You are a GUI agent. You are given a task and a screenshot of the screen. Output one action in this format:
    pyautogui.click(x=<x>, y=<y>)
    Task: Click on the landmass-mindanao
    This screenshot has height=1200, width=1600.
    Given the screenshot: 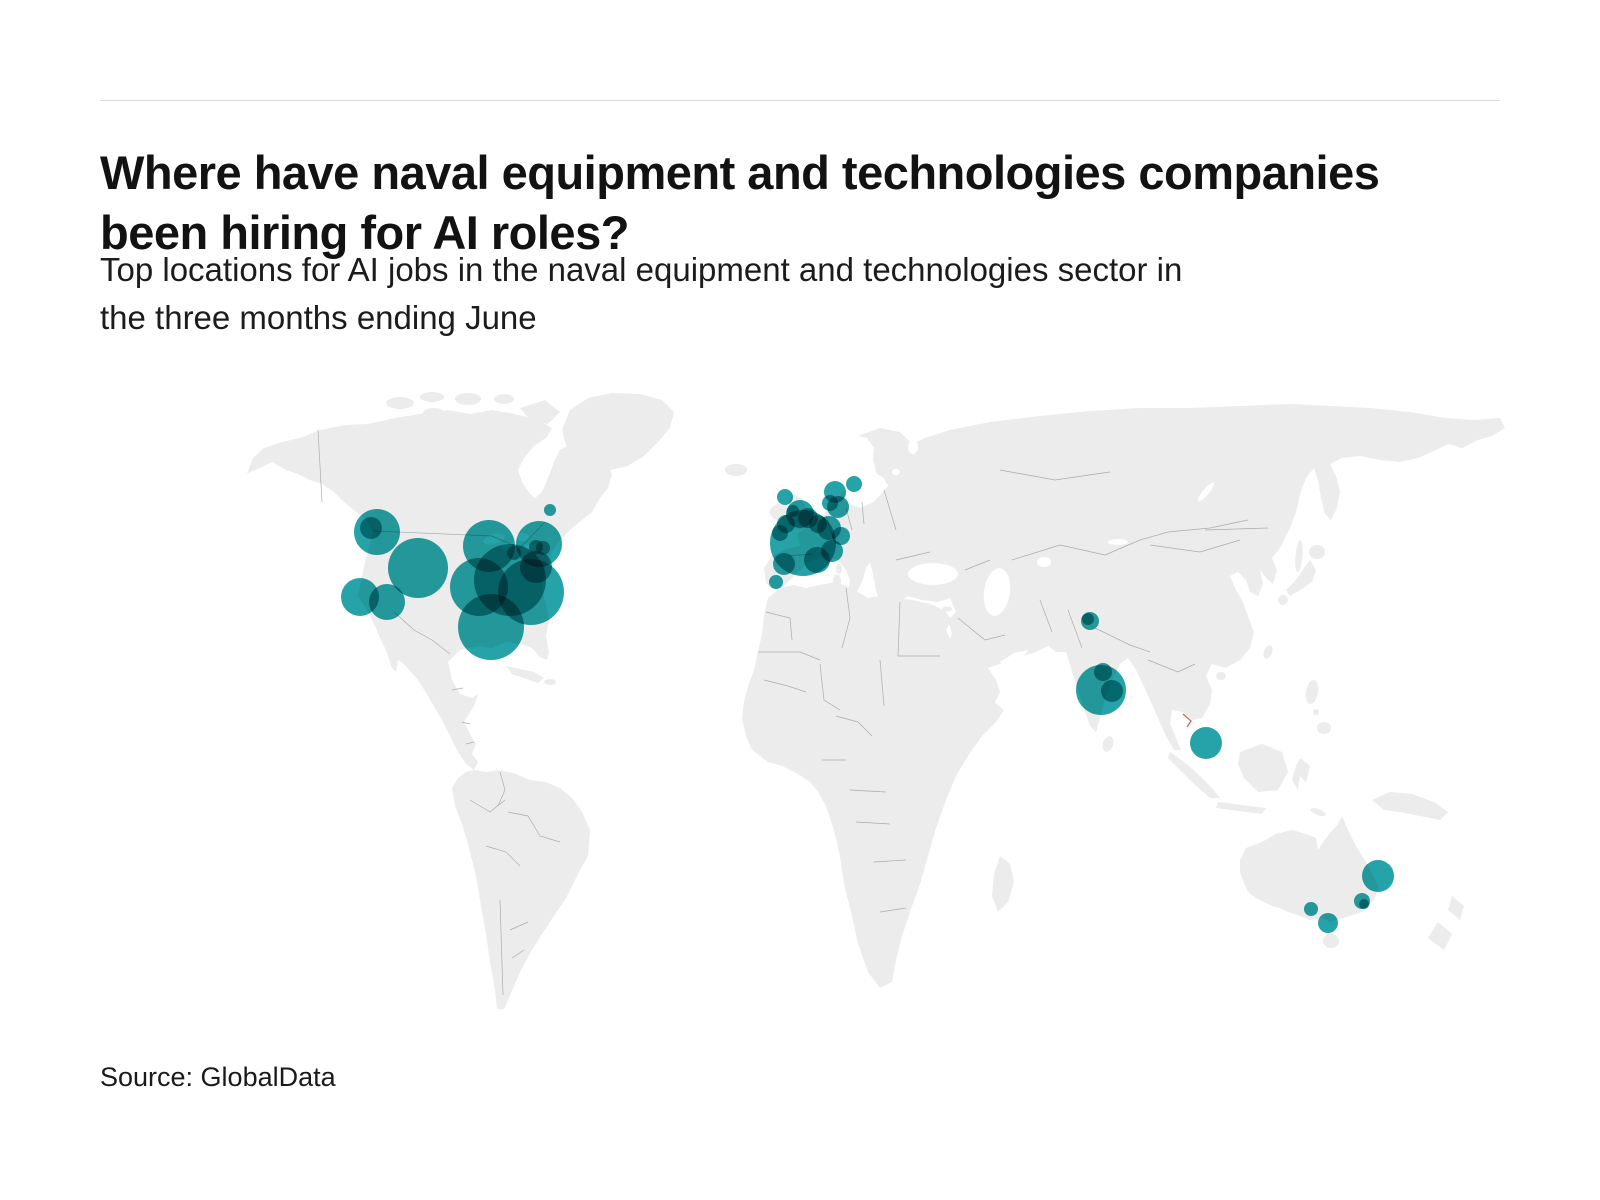 What is the action you would take?
    pyautogui.click(x=1324, y=728)
    